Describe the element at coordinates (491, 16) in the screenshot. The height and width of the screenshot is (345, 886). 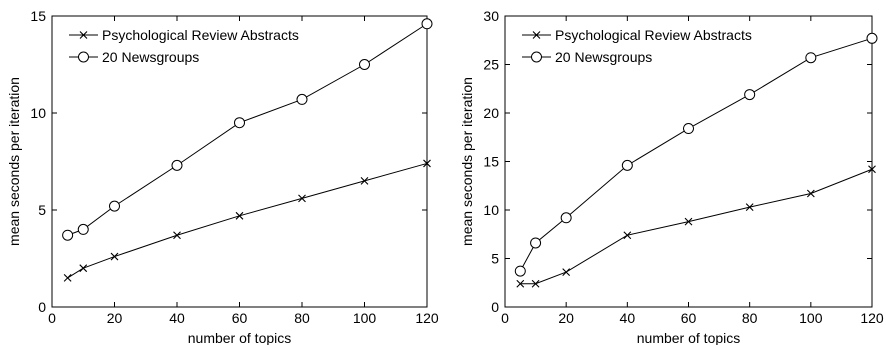
I see `y-tick-label: 30` at that location.